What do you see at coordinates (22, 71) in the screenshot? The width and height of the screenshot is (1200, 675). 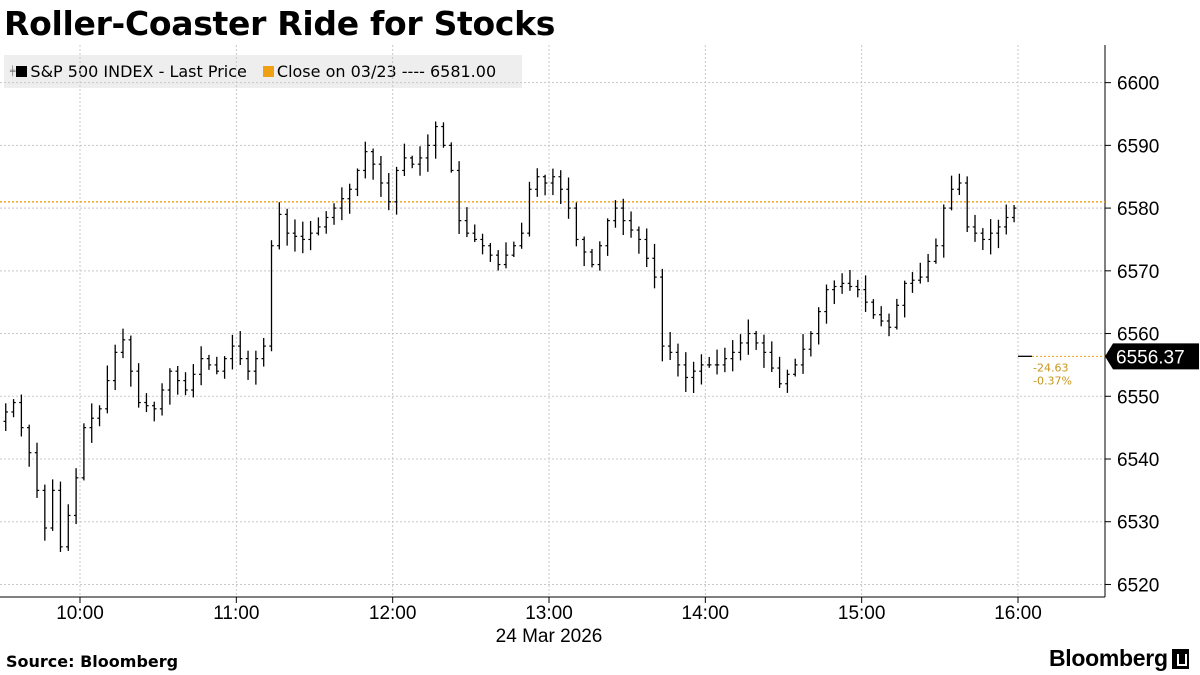 I see `legend-swatch-sp500` at bounding box center [22, 71].